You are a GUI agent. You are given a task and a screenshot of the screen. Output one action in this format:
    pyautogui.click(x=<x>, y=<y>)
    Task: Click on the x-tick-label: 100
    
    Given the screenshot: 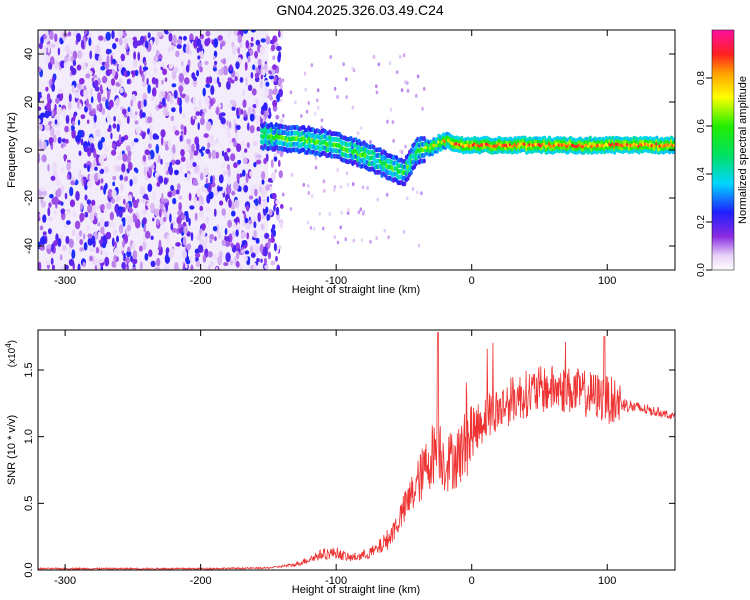 What is the action you would take?
    pyautogui.click(x=607, y=581)
    